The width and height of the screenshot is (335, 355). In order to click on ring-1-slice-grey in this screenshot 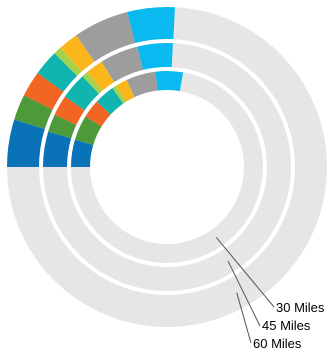, I will do `click(106, 37)`.